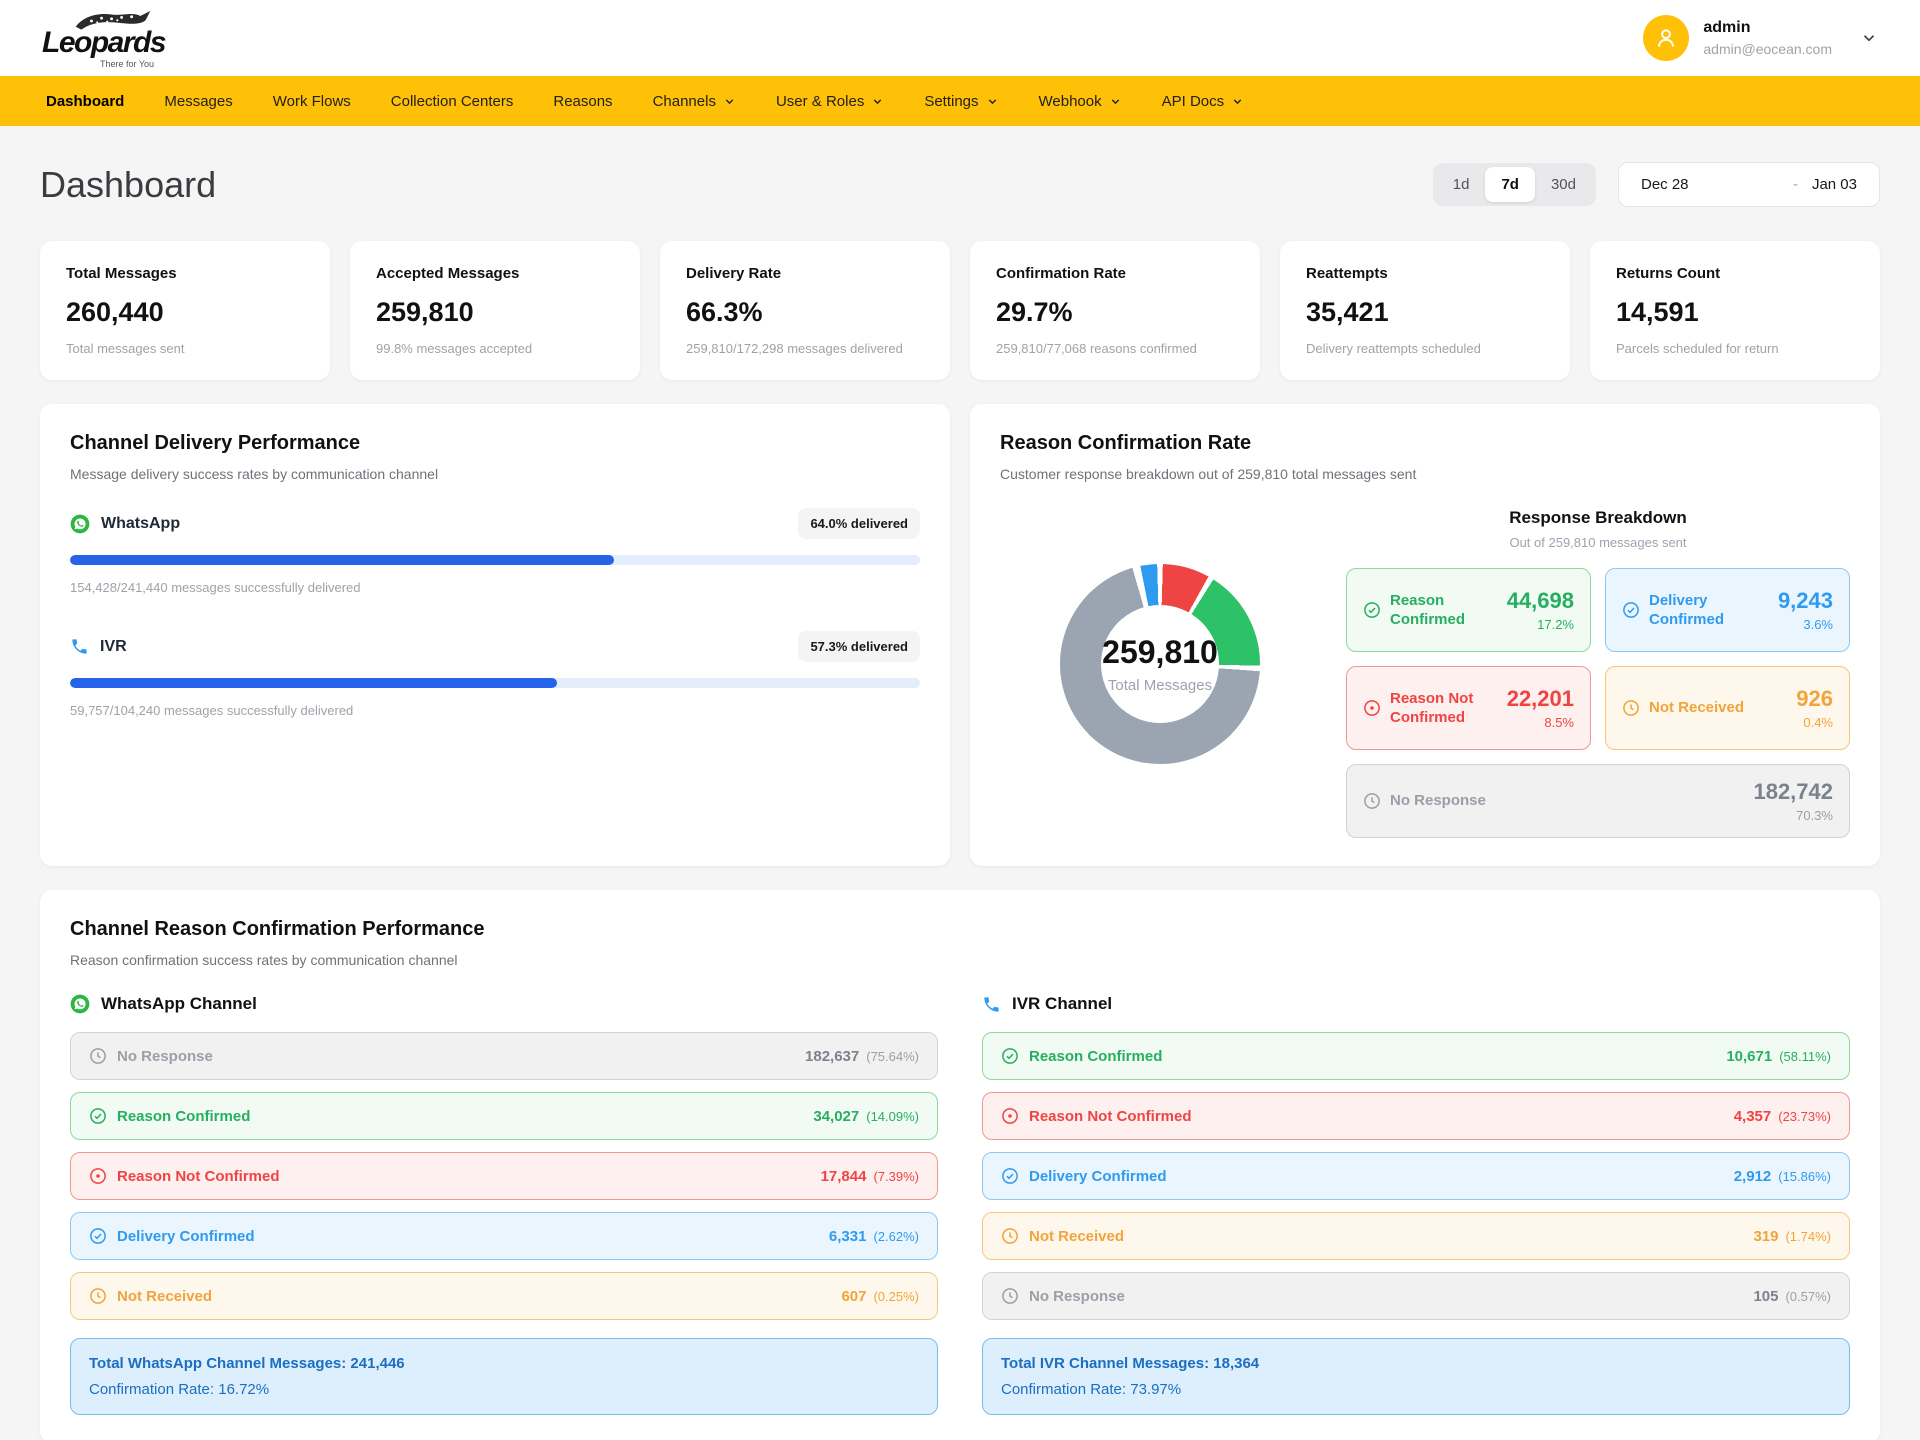 This screenshot has width=1920, height=1440. Describe the element at coordinates (198, 101) in the screenshot. I see `nav-item-messages: Messages` at that location.